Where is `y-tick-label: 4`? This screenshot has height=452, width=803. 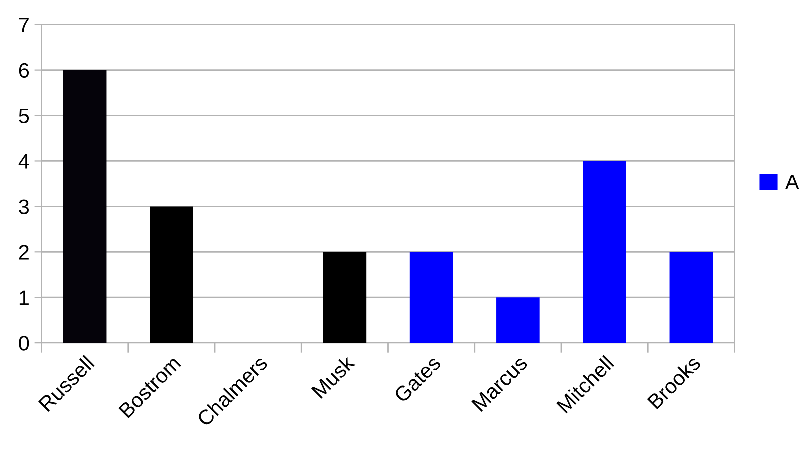
y-tick-label: 4 is located at coordinates (24, 161).